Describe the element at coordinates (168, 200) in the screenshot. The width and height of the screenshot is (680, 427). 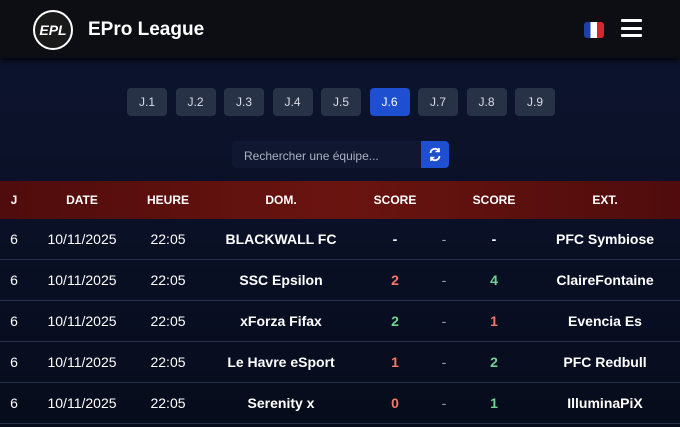
I see `column-header: HEURE` at that location.